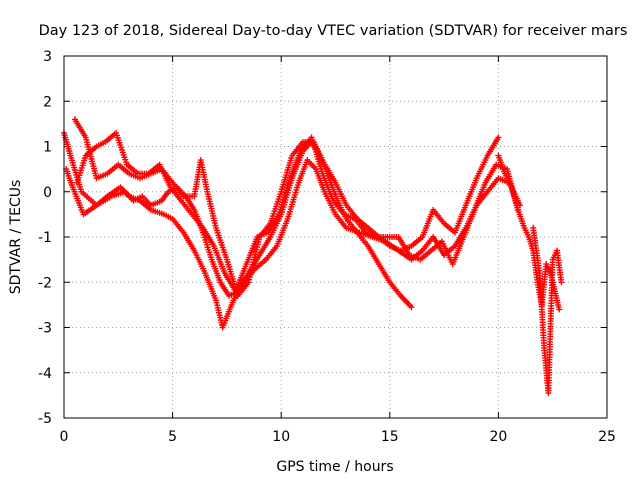 This screenshot has width=640, height=480. I want to click on x-tick-label: 20, so click(498, 437).